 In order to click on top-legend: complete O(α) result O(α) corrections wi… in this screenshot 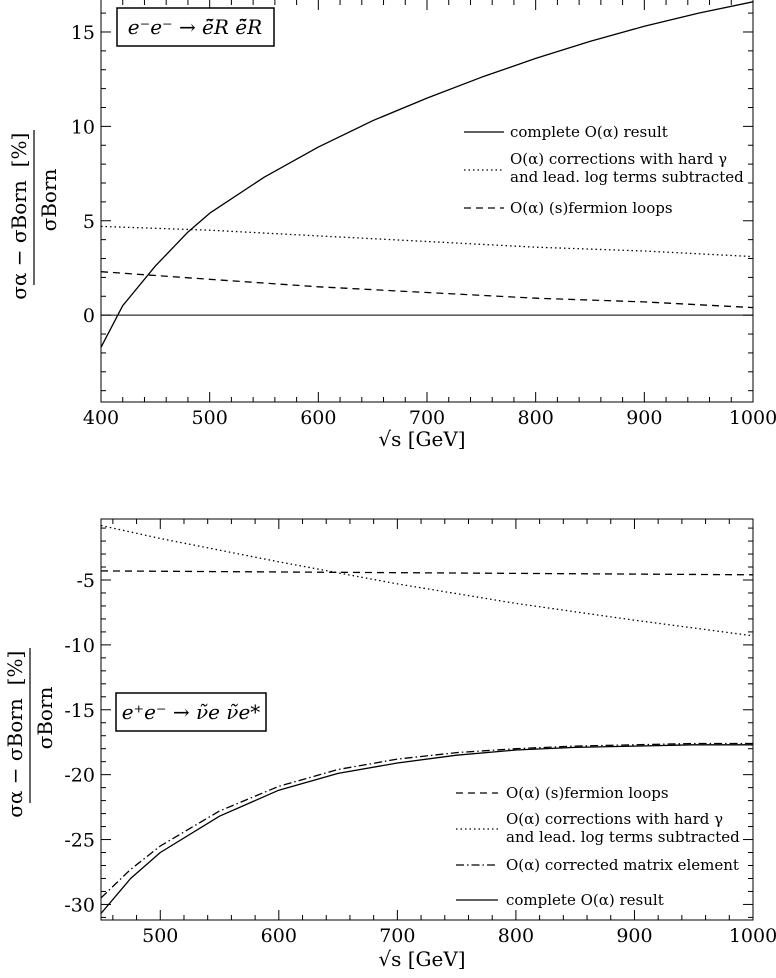, I will do `click(604, 170)`.